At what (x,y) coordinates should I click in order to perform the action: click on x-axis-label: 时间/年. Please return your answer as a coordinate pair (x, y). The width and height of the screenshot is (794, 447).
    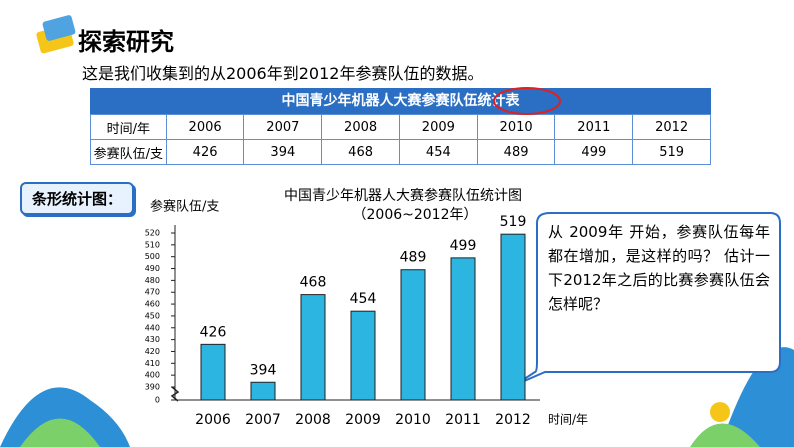
    Looking at the image, I should click on (568, 420).